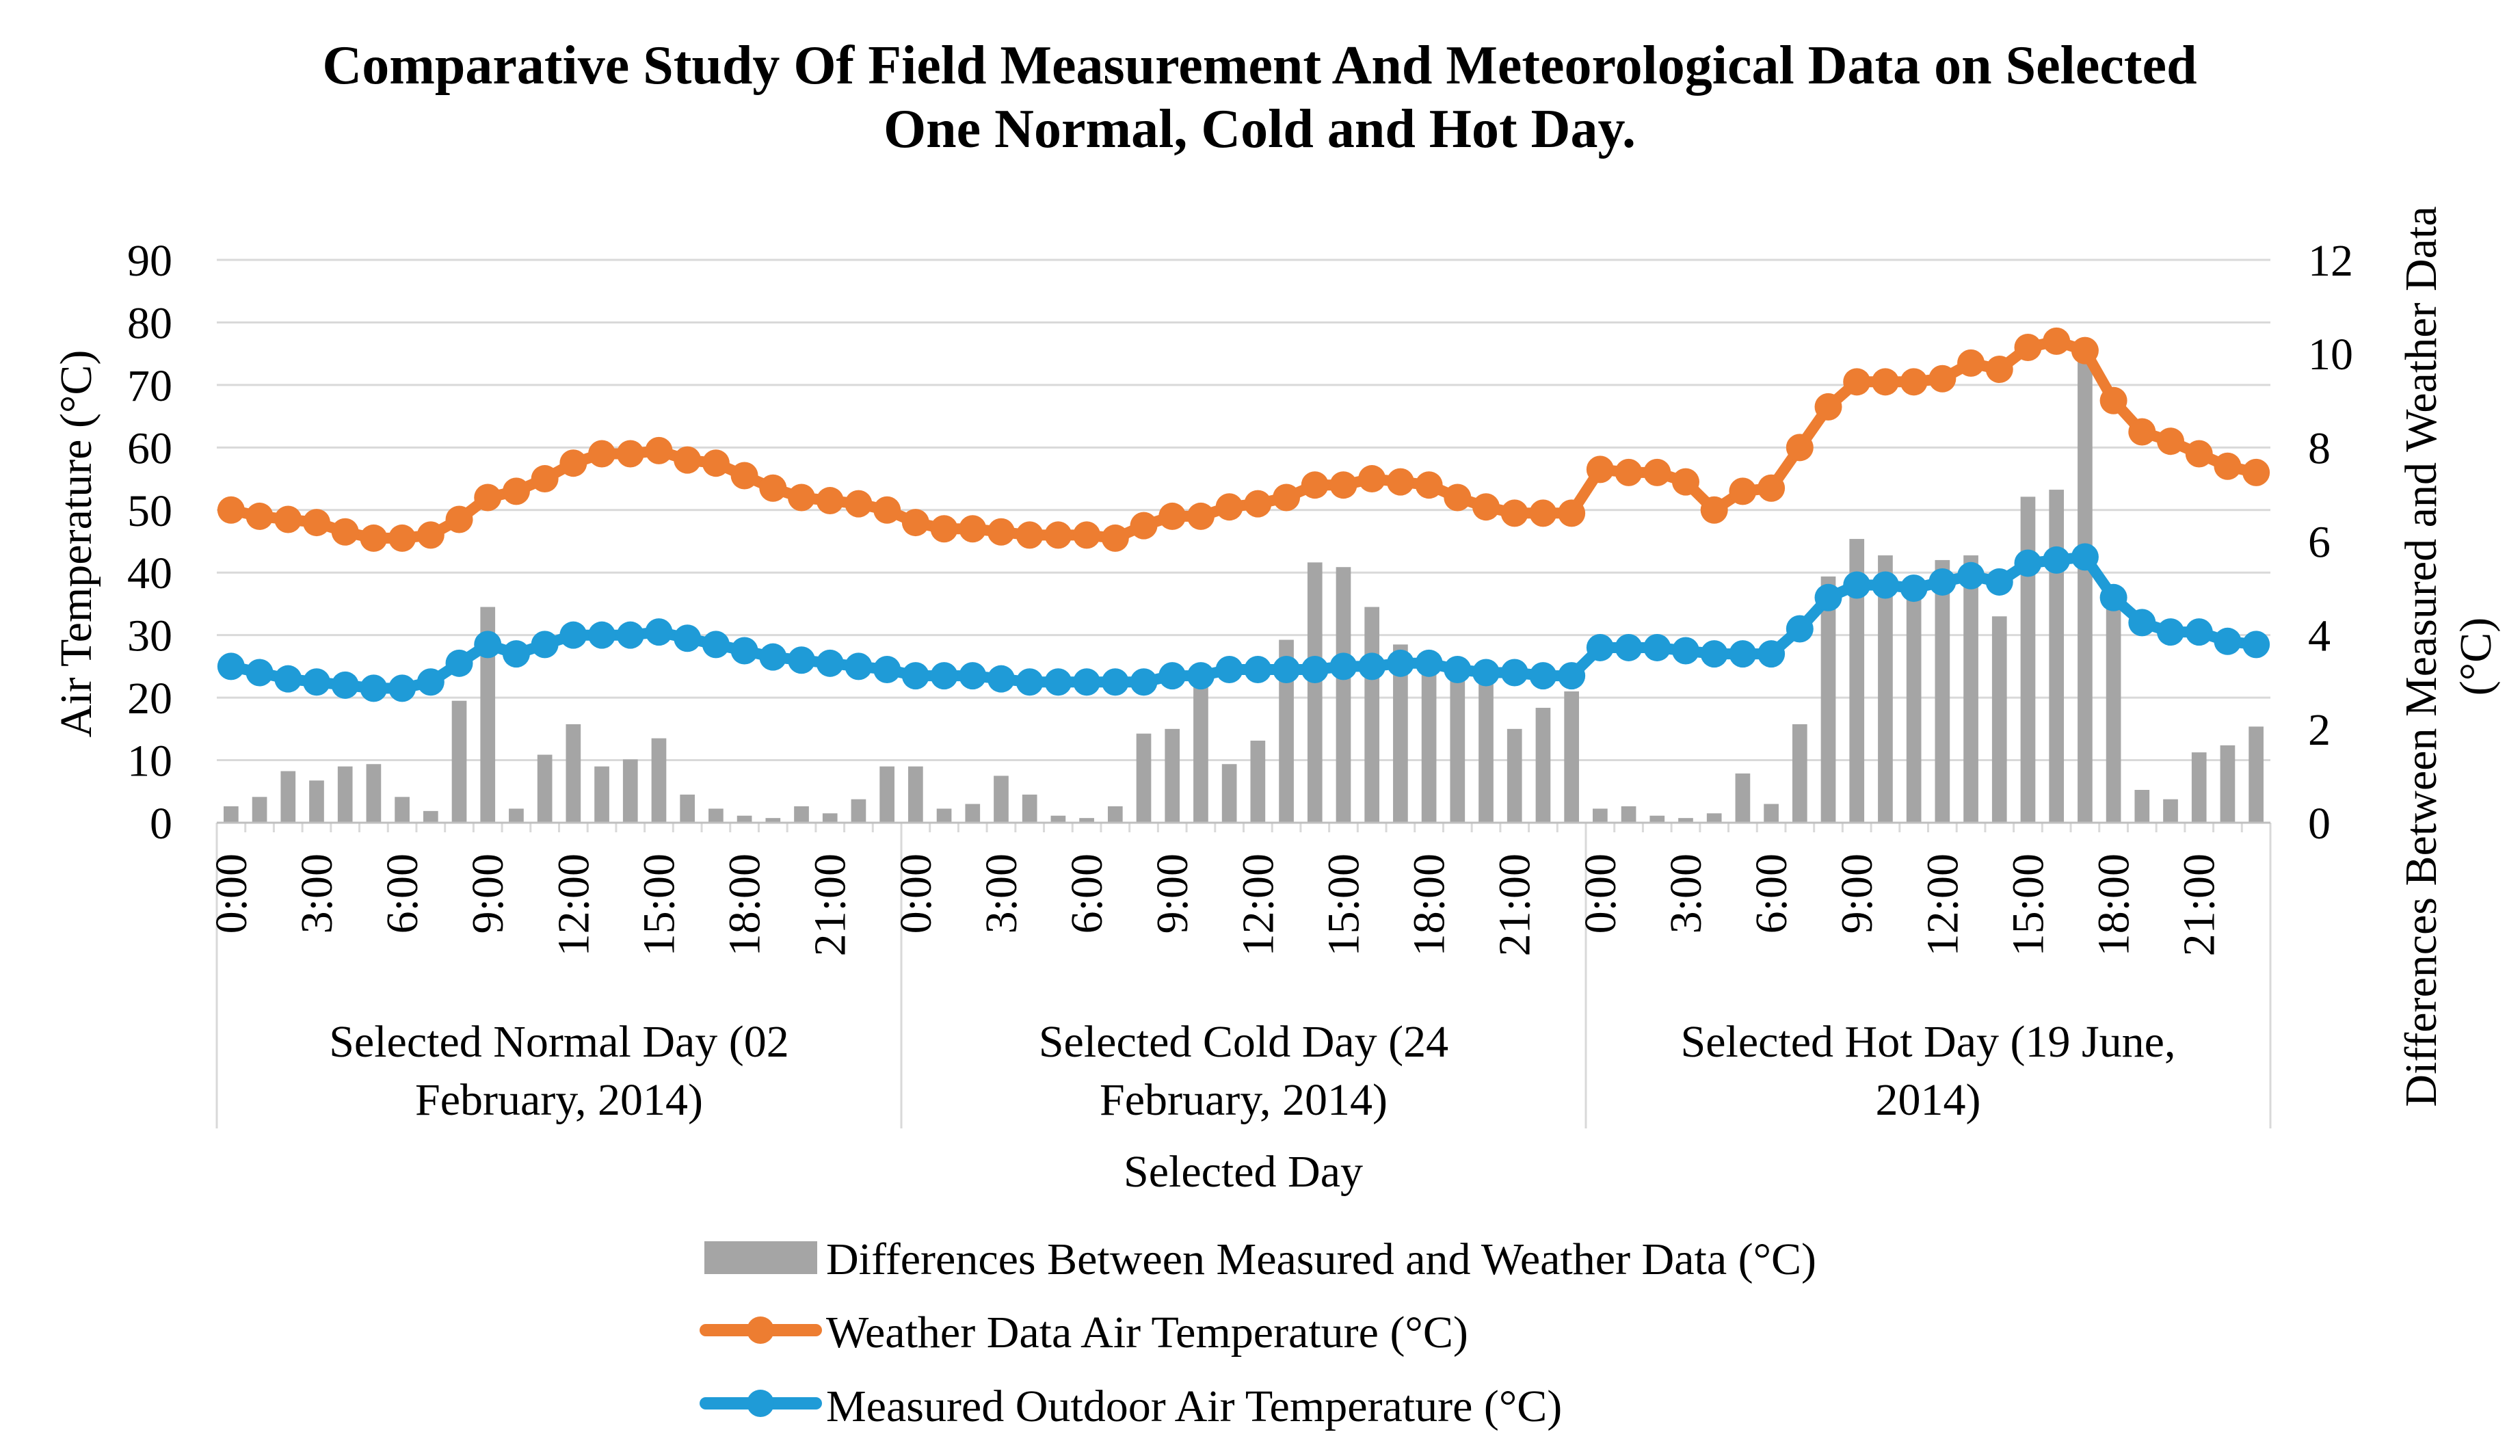 This screenshot has width=2520, height=1456. What do you see at coordinates (760, 1330) in the screenshot?
I see `legend-marker-weather` at bounding box center [760, 1330].